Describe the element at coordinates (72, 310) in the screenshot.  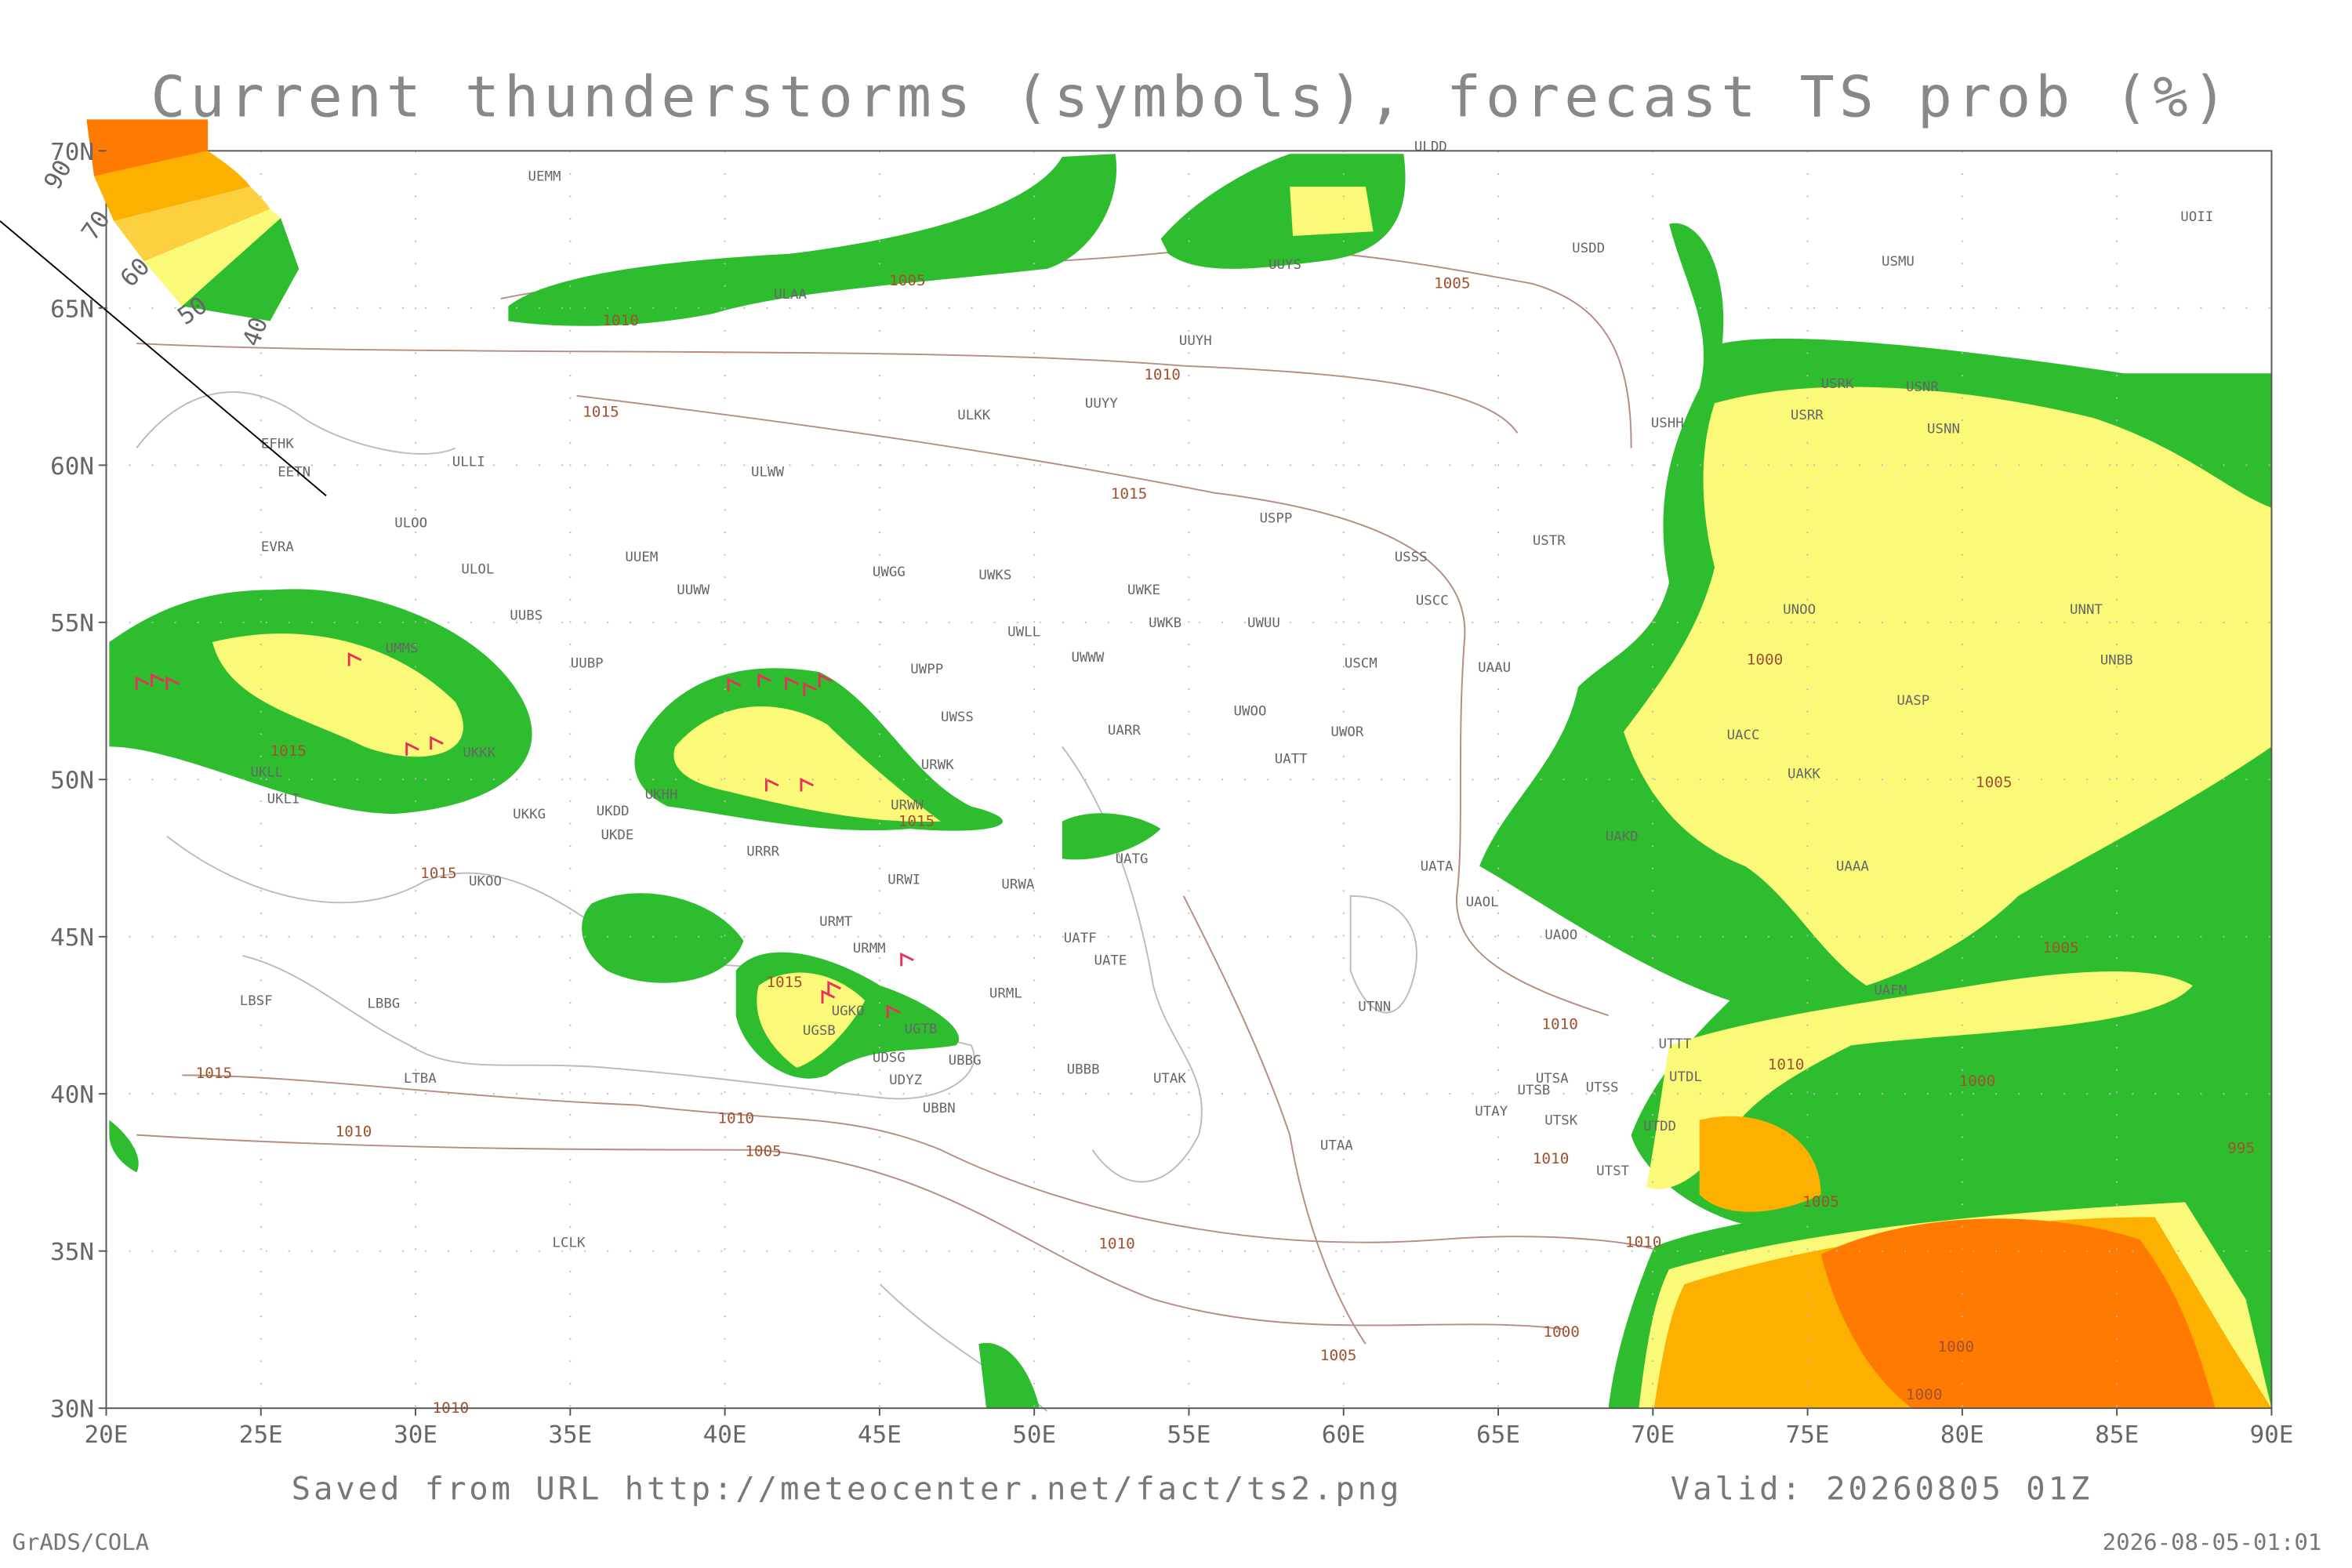
I see `lat-tick-label: 65N` at that location.